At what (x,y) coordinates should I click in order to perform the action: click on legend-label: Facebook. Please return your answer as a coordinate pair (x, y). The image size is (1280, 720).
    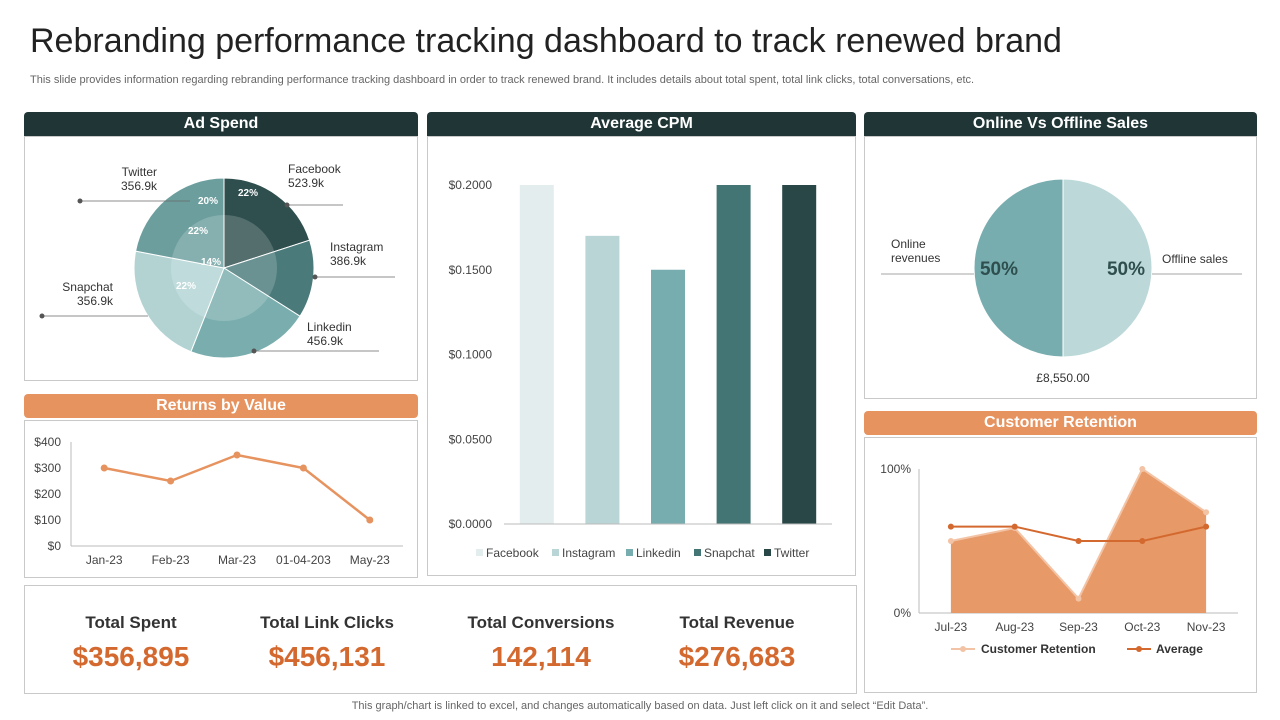
    Looking at the image, I should click on (513, 553).